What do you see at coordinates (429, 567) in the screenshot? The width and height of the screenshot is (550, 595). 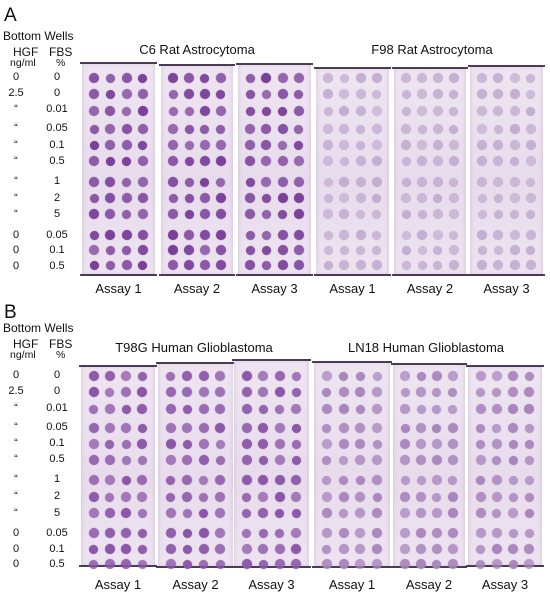 I see `membrane-bottom-edge` at bounding box center [429, 567].